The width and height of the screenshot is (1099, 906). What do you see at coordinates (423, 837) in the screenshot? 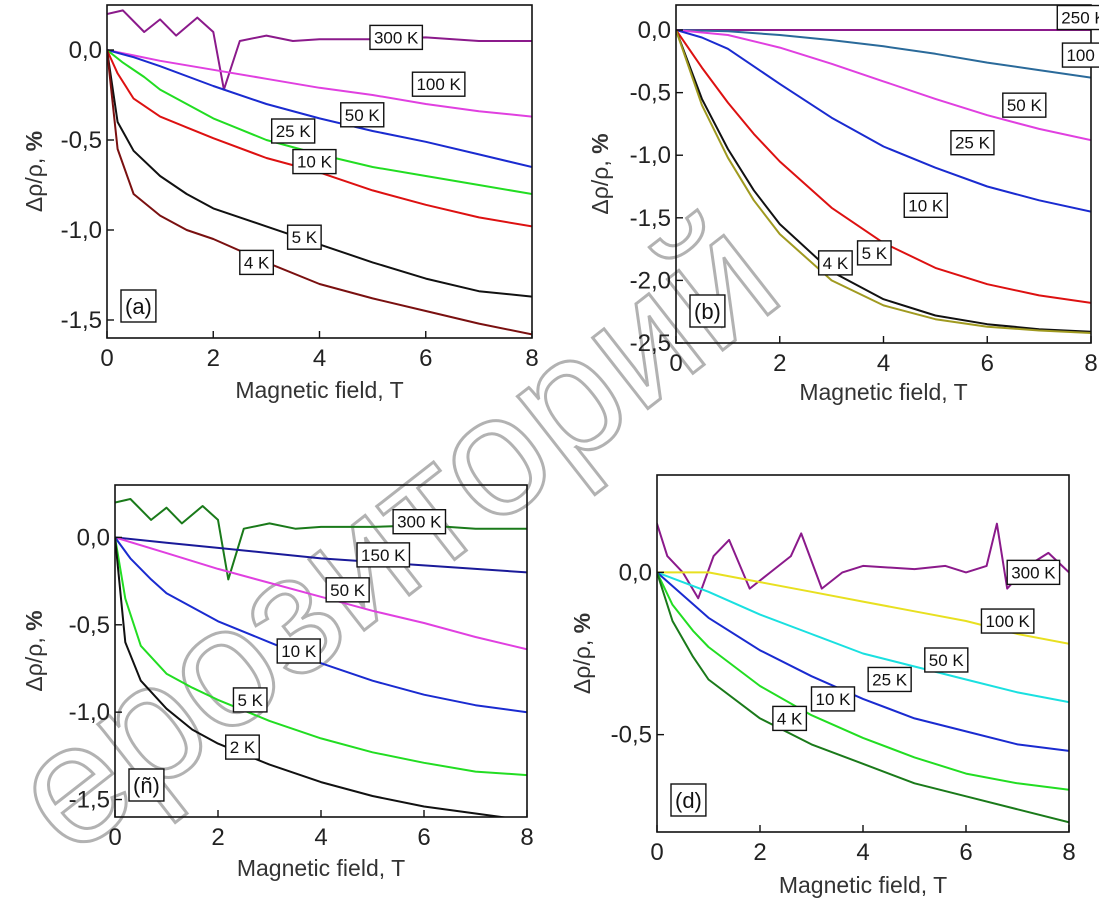
I see `x-tick-label: 6` at bounding box center [423, 837].